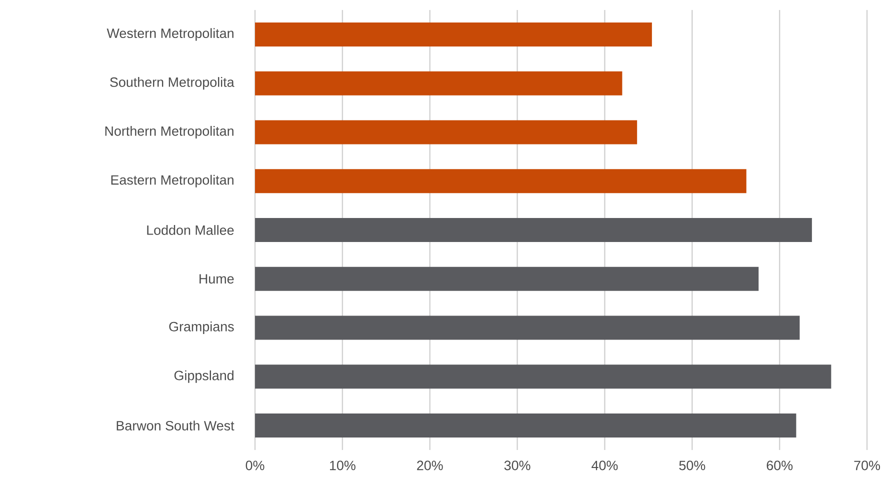  What do you see at coordinates (201, 328) in the screenshot?
I see `y-tick-label: Grampians` at bounding box center [201, 328].